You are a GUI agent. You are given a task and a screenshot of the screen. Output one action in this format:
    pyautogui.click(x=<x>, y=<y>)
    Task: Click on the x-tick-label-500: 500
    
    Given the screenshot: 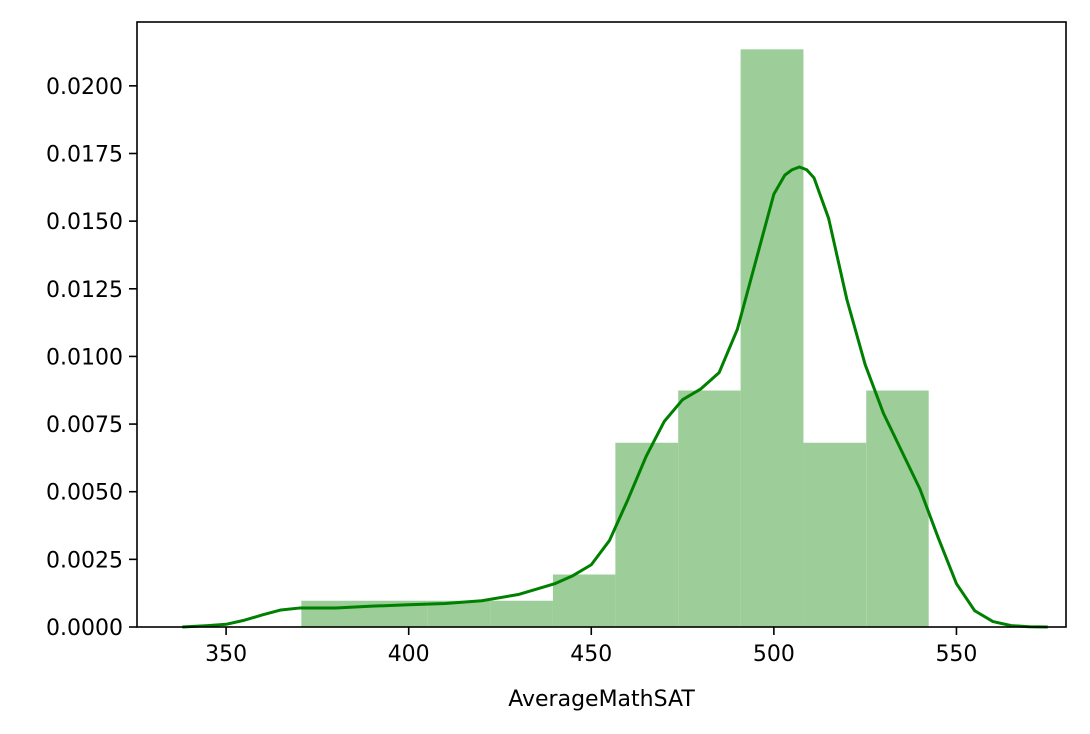 What is the action you would take?
    pyautogui.click(x=774, y=654)
    